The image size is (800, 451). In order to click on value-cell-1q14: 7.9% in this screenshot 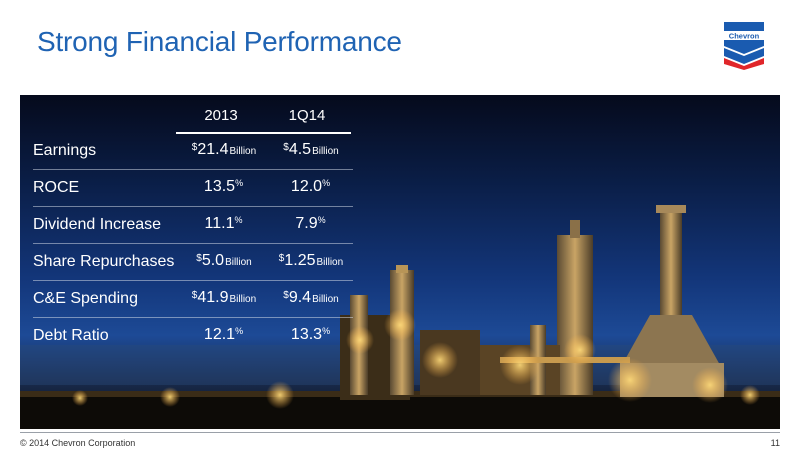, I will do `click(311, 224)`.